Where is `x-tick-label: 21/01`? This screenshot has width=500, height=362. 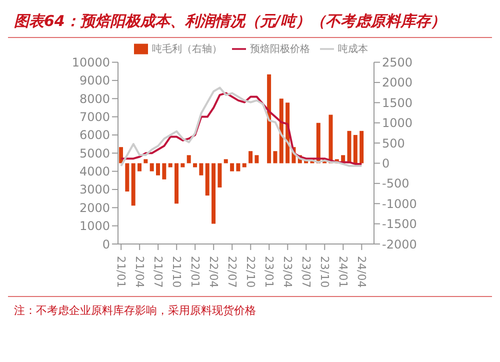
x-tick-label: 21/01 is located at coordinates (121, 272).